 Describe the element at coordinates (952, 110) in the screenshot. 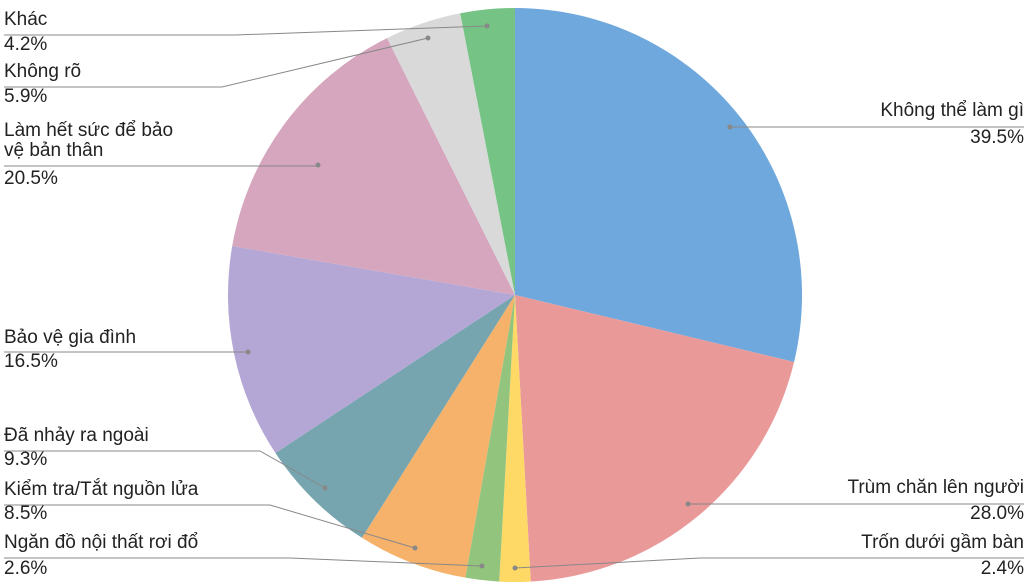

I see `slice-label: Không thể làm gì` at that location.